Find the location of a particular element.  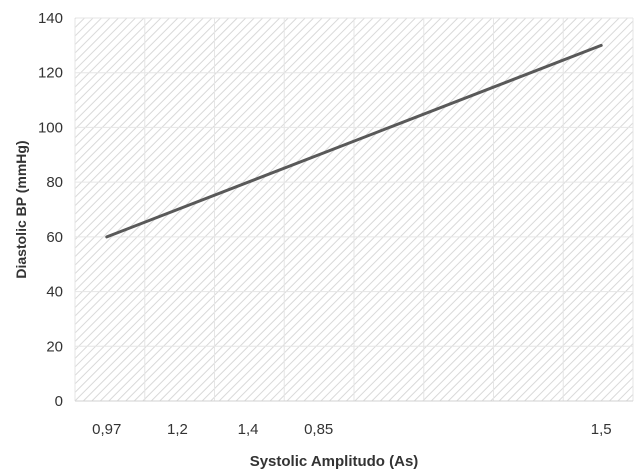

x-tick-label: 1,4 is located at coordinates (248, 429).